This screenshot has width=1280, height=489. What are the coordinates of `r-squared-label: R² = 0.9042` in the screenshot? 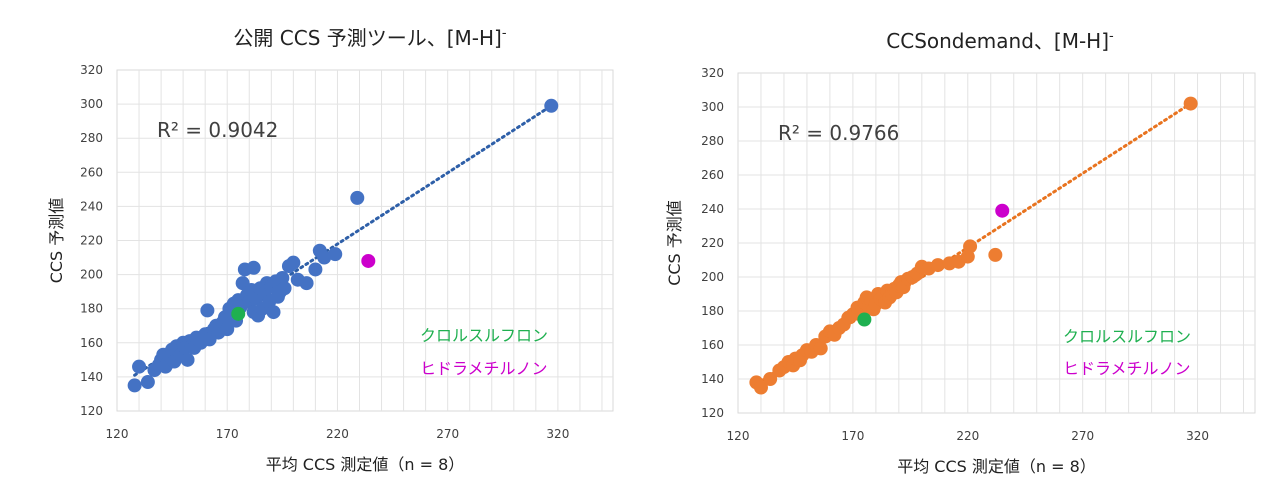 It's located at (217, 130).